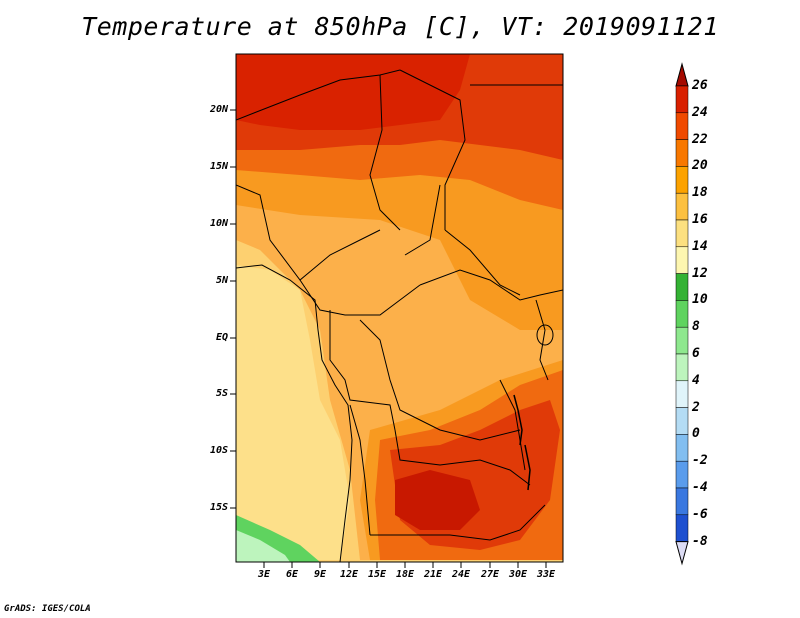 The height and width of the screenshot is (618, 800). I want to click on lon-label: 21E, so click(433, 574).